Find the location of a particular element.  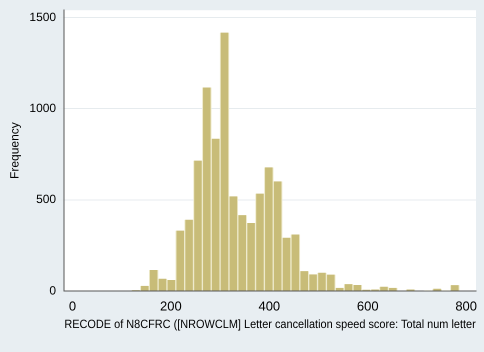

x-tick-label: 0 is located at coordinates (72, 306).